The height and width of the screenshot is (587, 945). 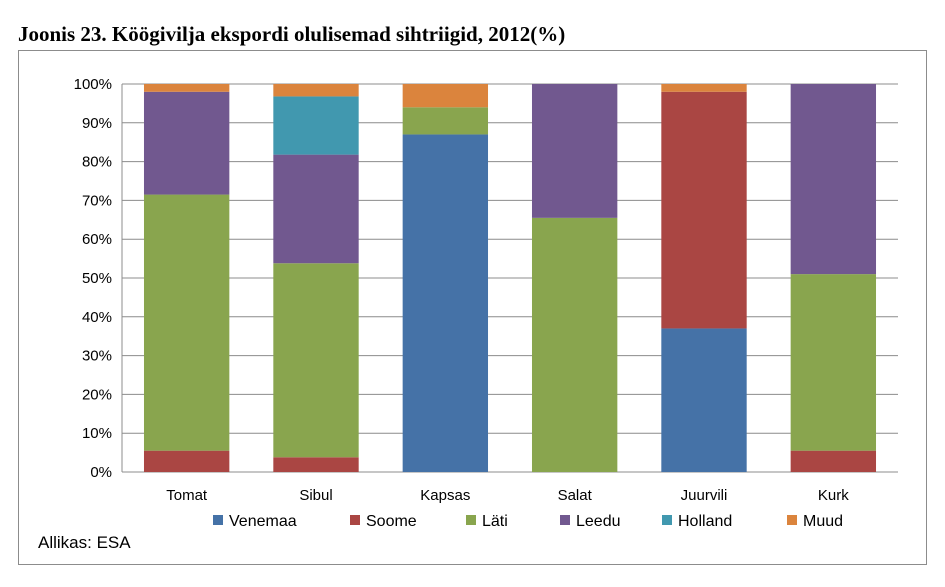 What do you see at coordinates (263, 521) in the screenshot?
I see `legend-label: Venemaa` at bounding box center [263, 521].